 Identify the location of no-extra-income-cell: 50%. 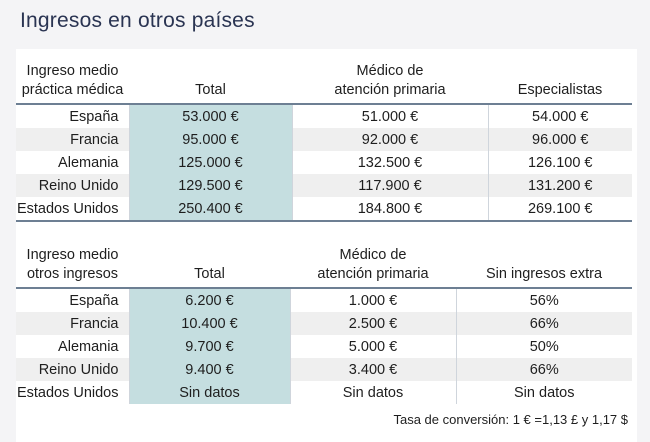
(543, 346).